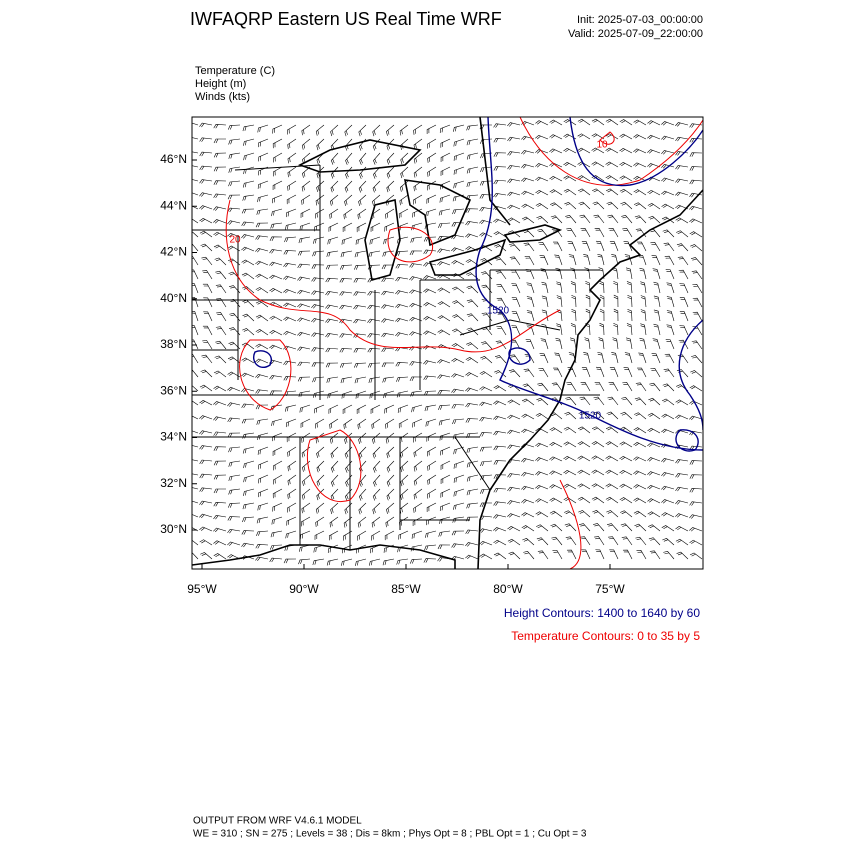 Image resolution: width=850 pixels, height=855 pixels. Describe the element at coordinates (173, 252) in the screenshot. I see `lat-label: 42°N` at that location.